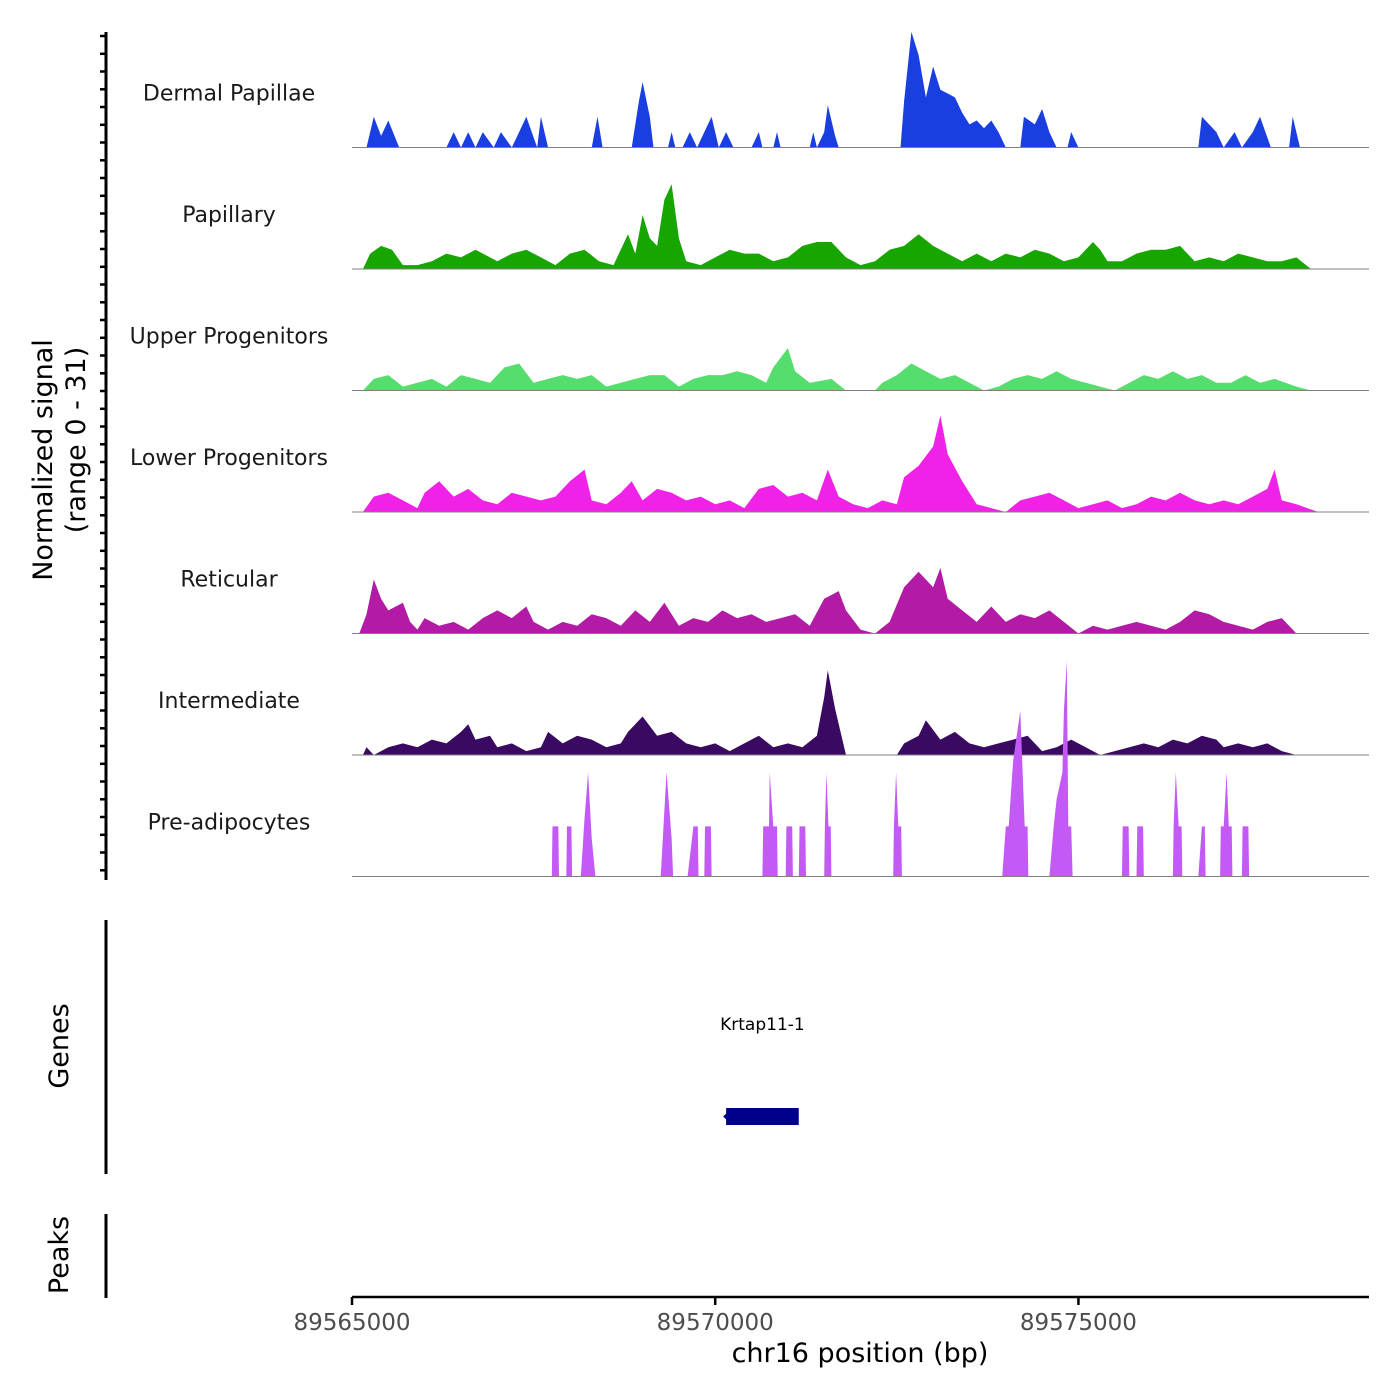 This screenshot has height=1400, width=1400. Describe the element at coordinates (762, 1070) in the screenshot. I see `gene-track: Krtap11-1` at that location.